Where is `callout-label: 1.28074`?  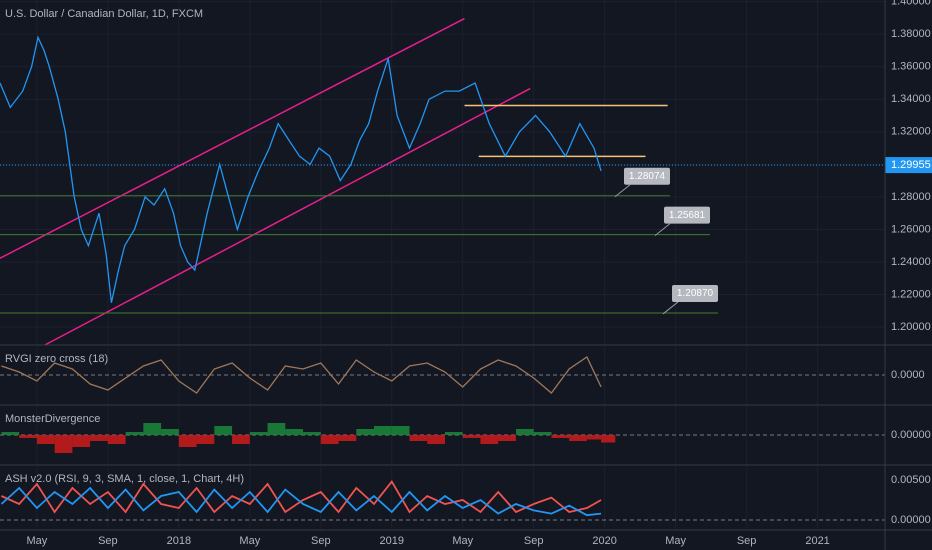 callout-label: 1.28074 is located at coordinates (647, 176).